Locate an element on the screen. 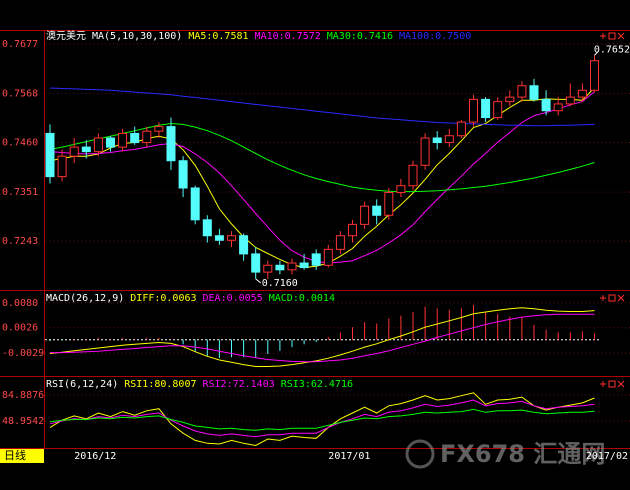 This screenshot has width=630, height=490. y-tick-label: 0.0026 is located at coordinates (20, 328).